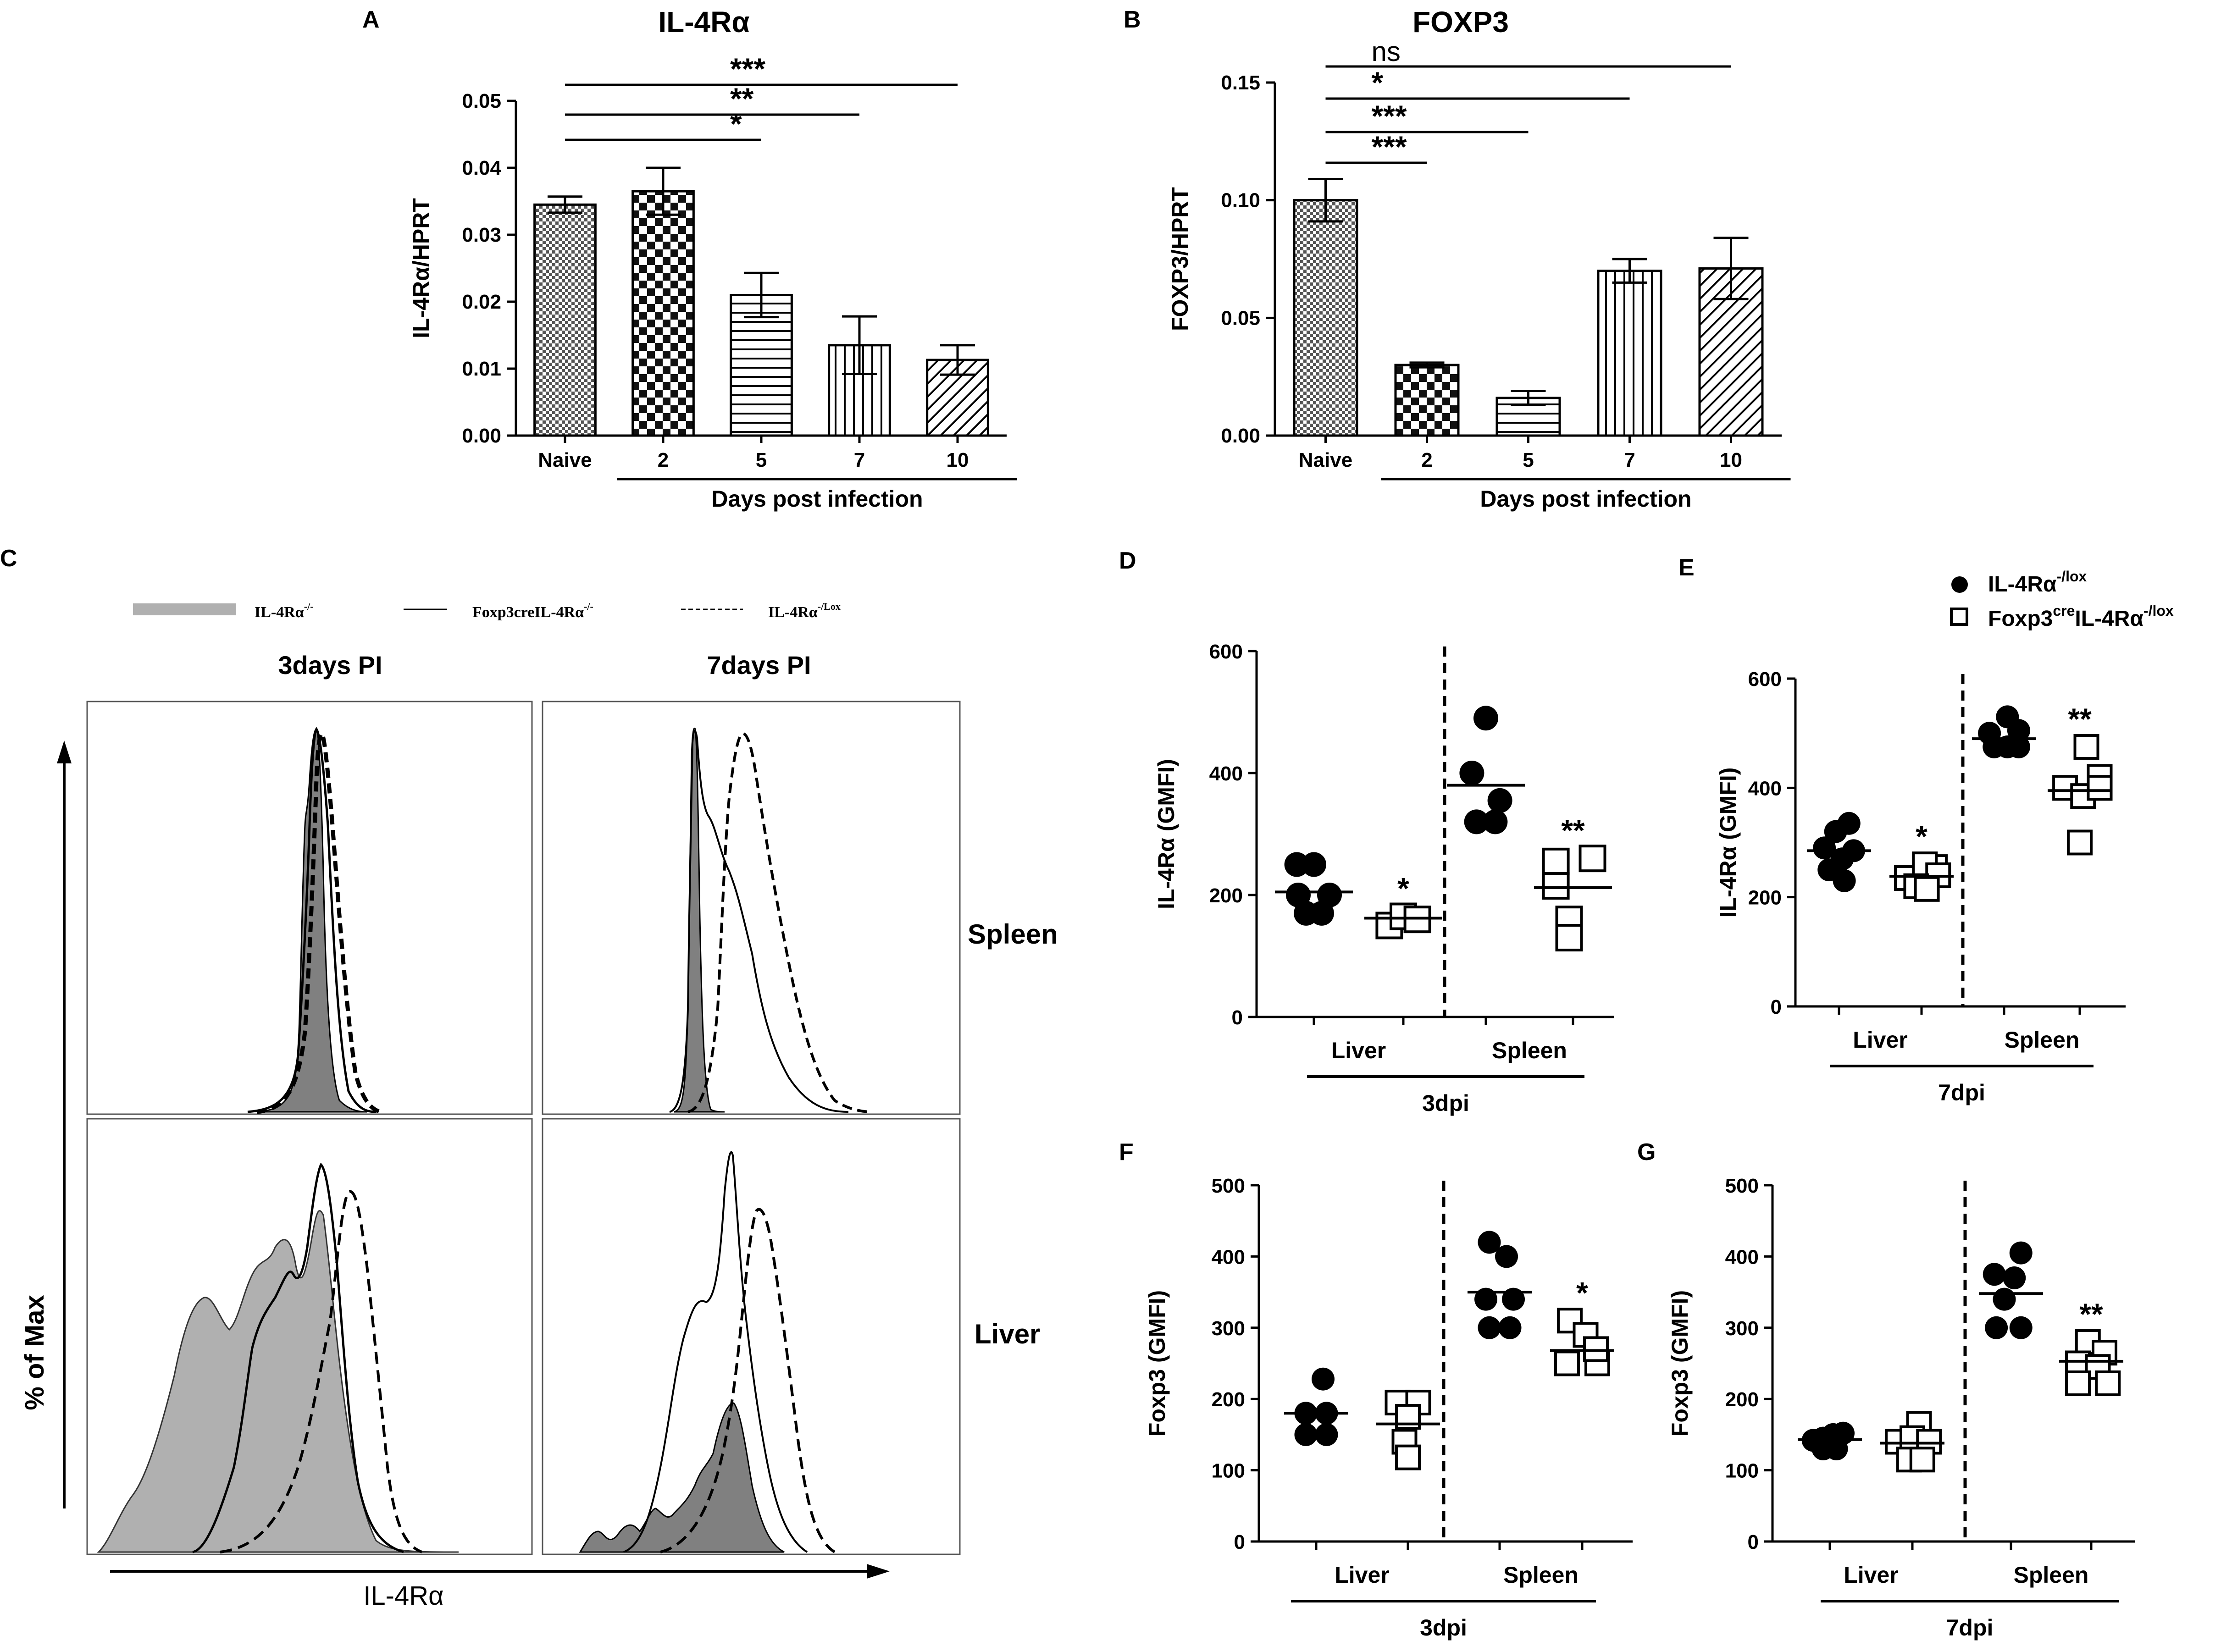  Describe the element at coordinates (588, 607) in the screenshot. I see `legend-c-sup-1: -/-` at that location.